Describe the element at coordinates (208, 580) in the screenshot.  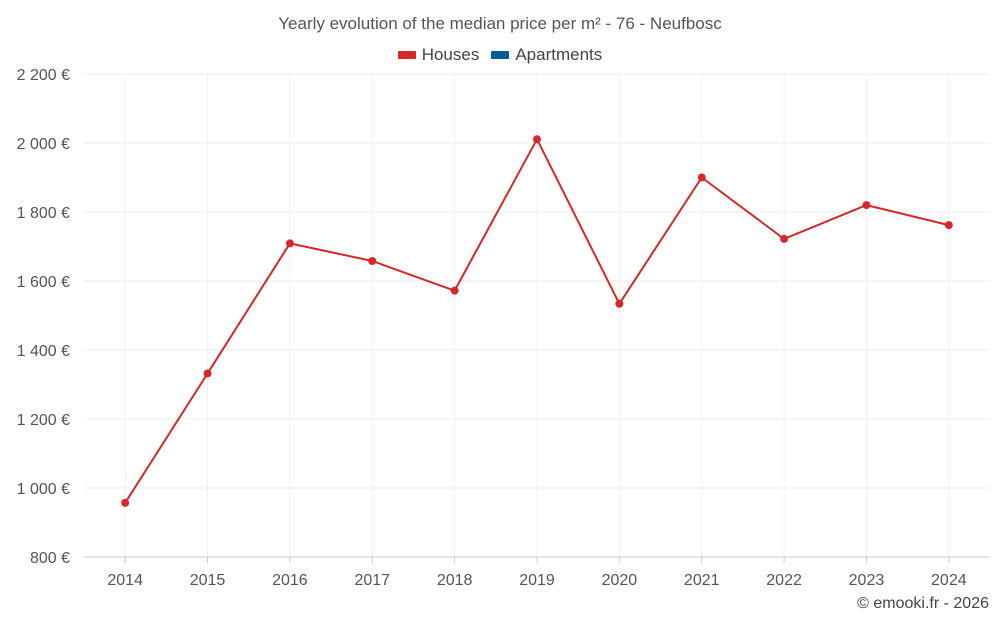
I see `x-tick-label: 2015` at that location.